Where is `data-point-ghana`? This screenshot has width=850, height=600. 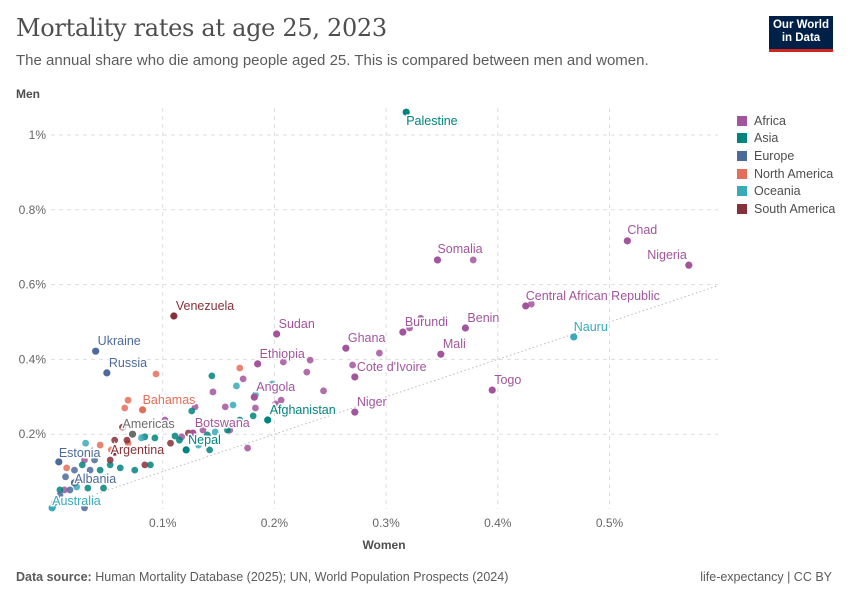 data-point-ghana is located at coordinates (346, 348).